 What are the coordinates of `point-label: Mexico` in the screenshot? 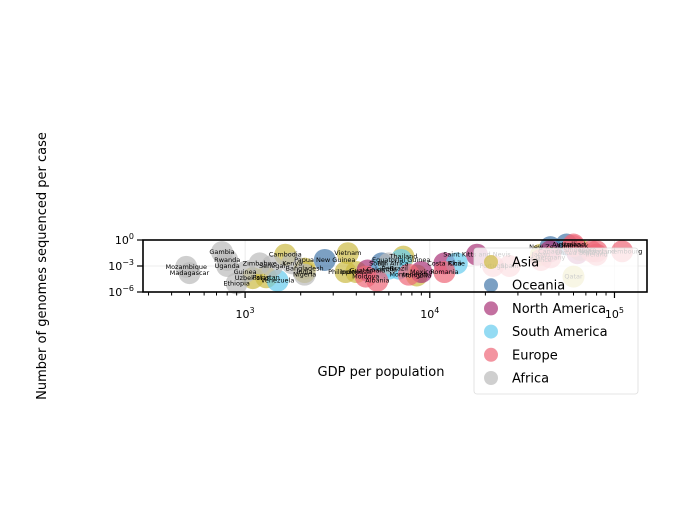 It's located at (421, 272).